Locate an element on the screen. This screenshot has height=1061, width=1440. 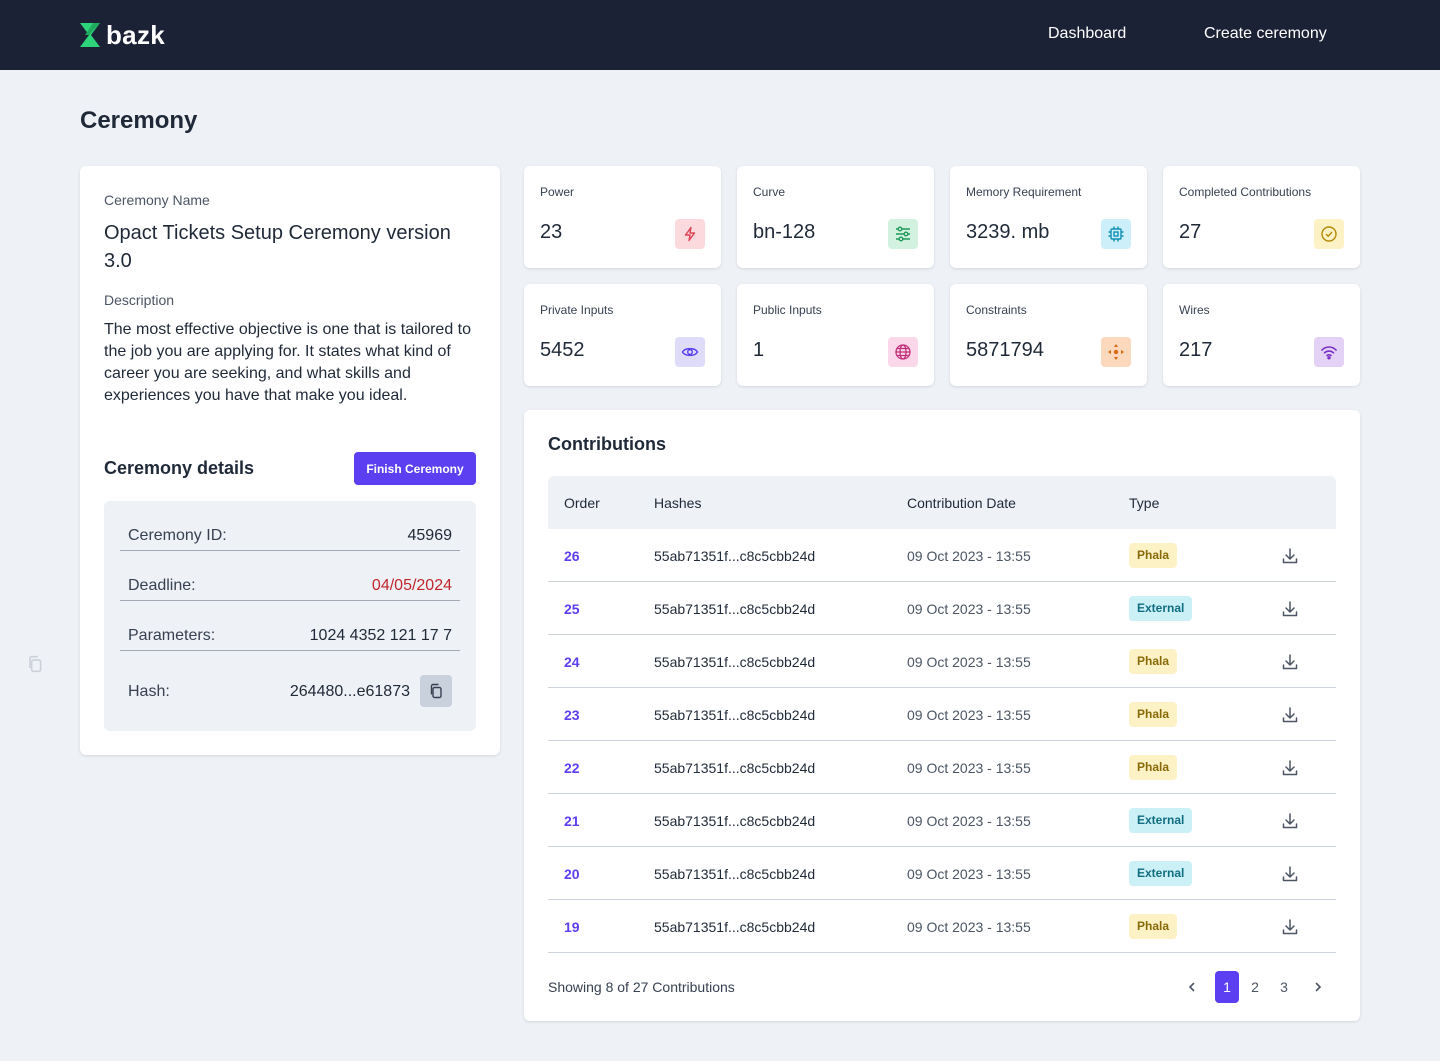
hash-value: 264480...e61873 is located at coordinates (349, 691).